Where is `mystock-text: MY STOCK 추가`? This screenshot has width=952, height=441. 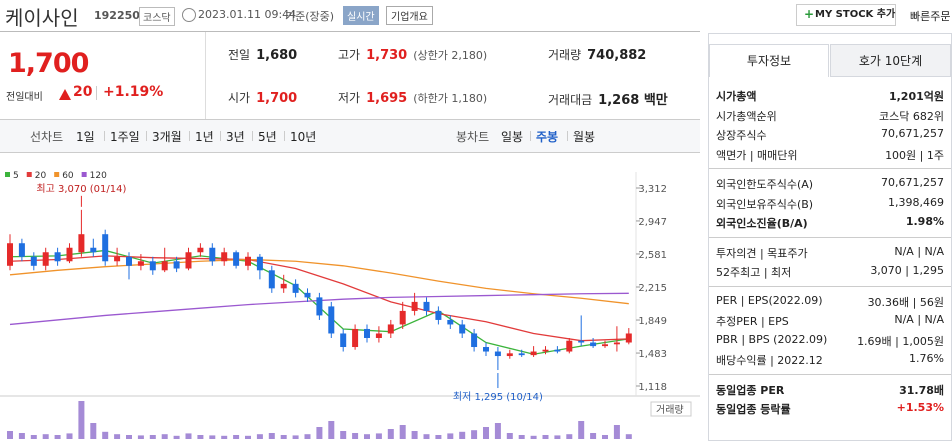 mystock-text: MY STOCK 추가 is located at coordinates (855, 14).